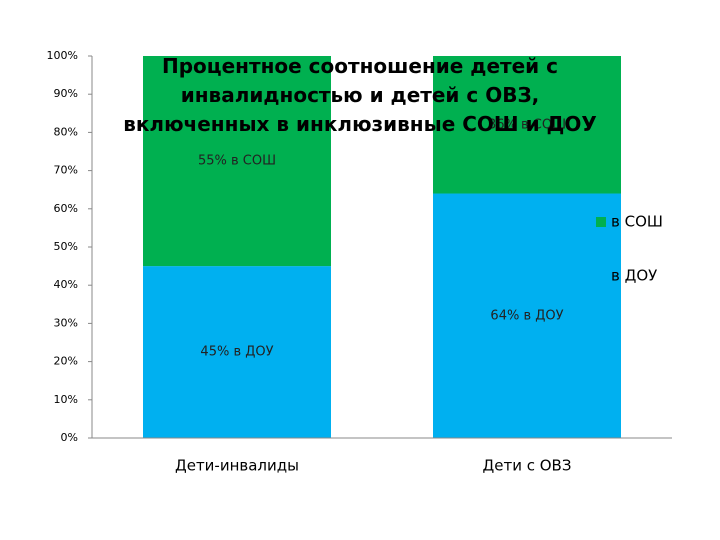 The image size is (720, 540). I want to click on y-tick-label: 0%, so click(69, 437).